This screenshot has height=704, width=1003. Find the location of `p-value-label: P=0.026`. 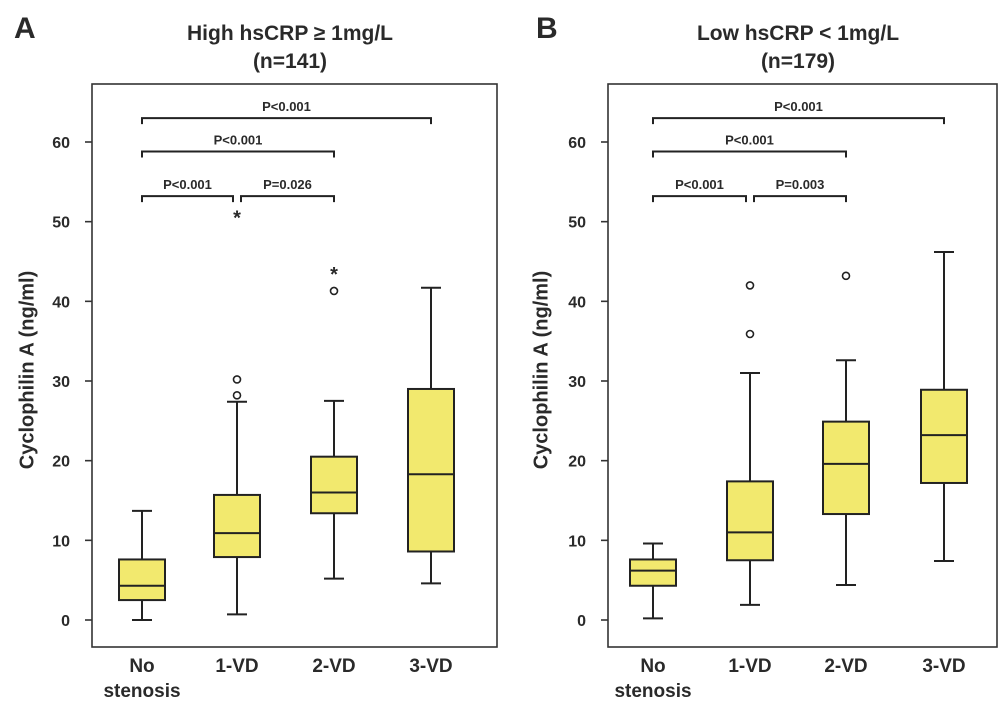

p-value-label: P=0.026 is located at coordinates (287, 184).